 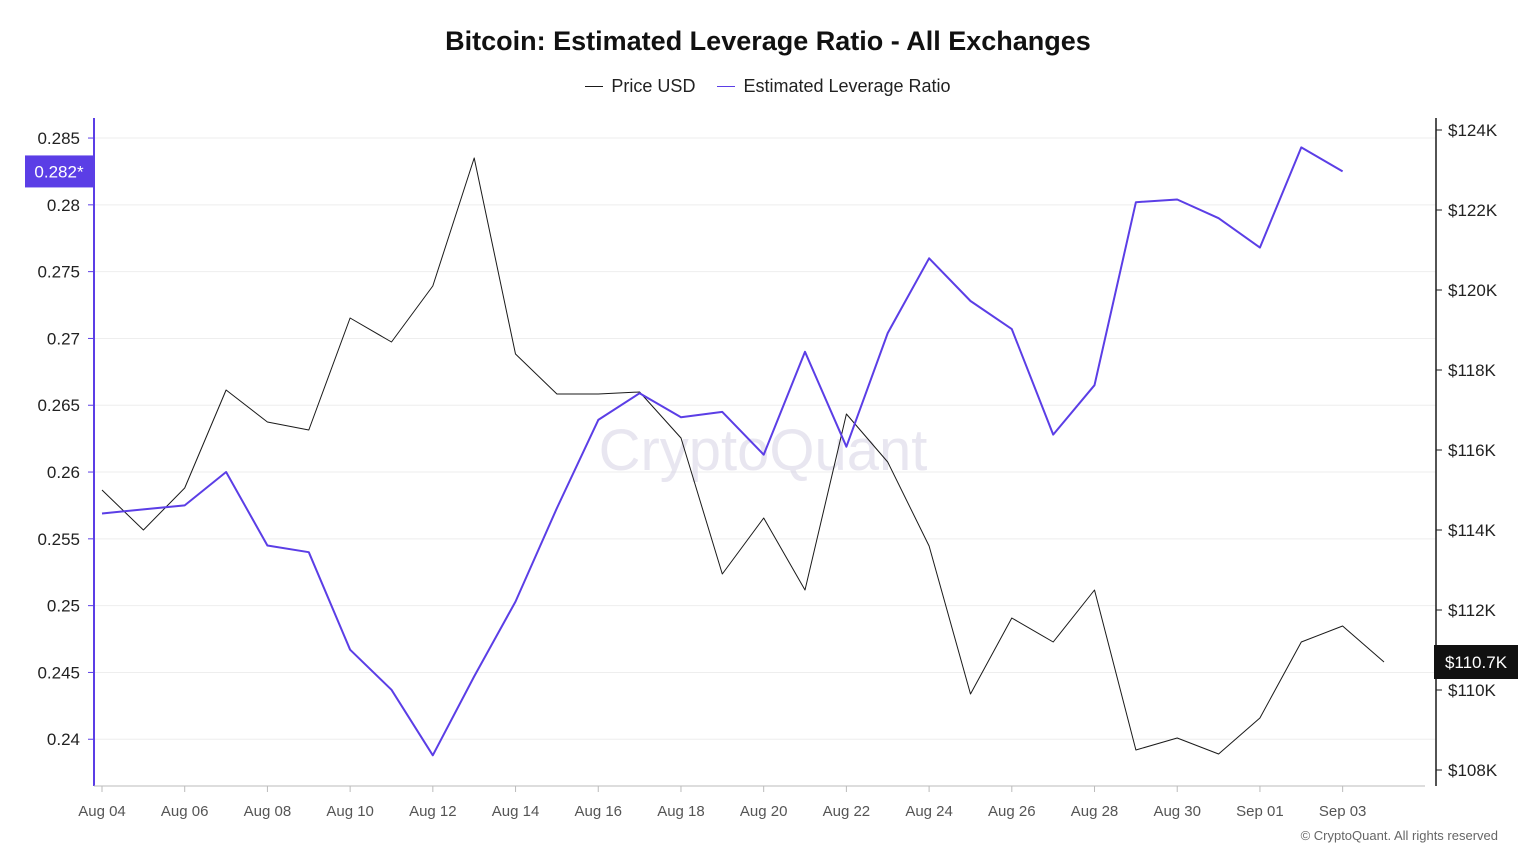 I want to click on x-tick-label: Aug 20, so click(x=764, y=811).